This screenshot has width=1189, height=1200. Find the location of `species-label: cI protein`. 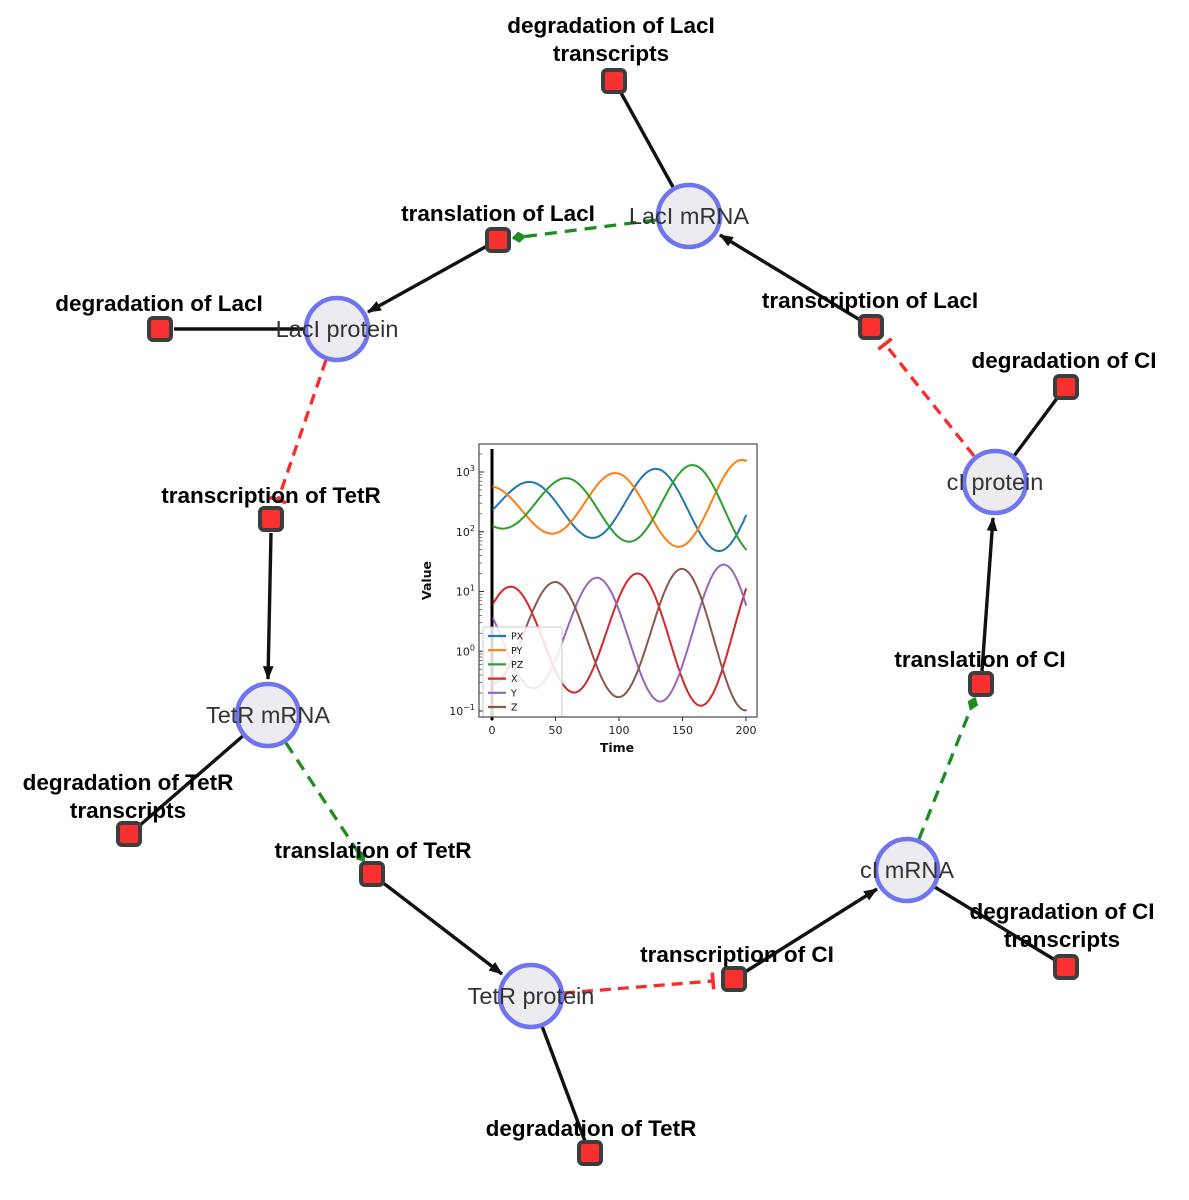

species-label: cI protein is located at coordinates (995, 482).